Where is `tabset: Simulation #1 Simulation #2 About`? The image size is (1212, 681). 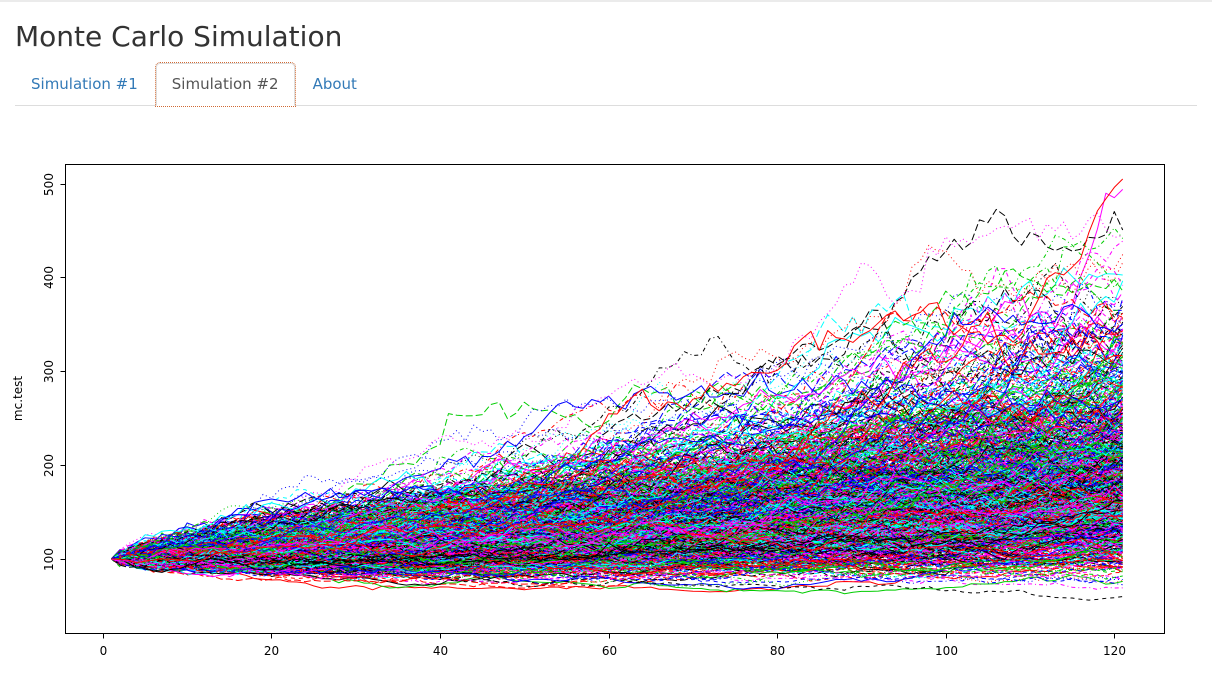 tabset: Simulation #1 Simulation #2 About is located at coordinates (606, 84).